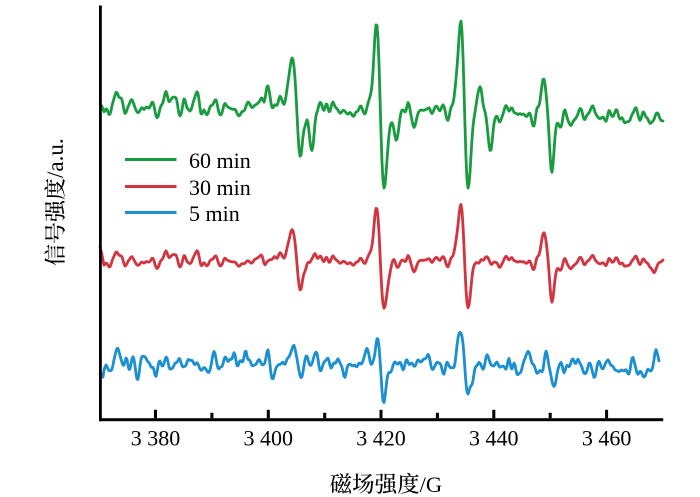 This screenshot has height=497, width=700. Describe the element at coordinates (214, 213) in the screenshot. I see `svg-text: 5 min` at that location.